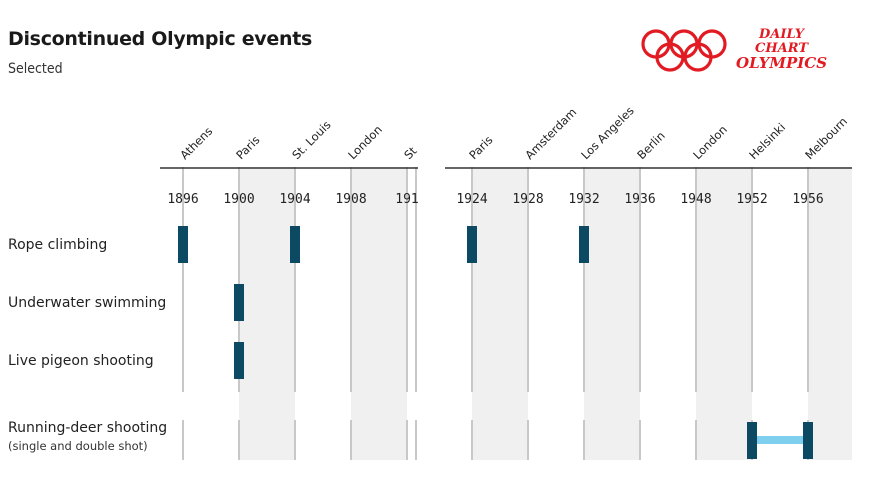 The height and width of the screenshot is (494, 879). I want to click on event-span-link, so click(780, 440).